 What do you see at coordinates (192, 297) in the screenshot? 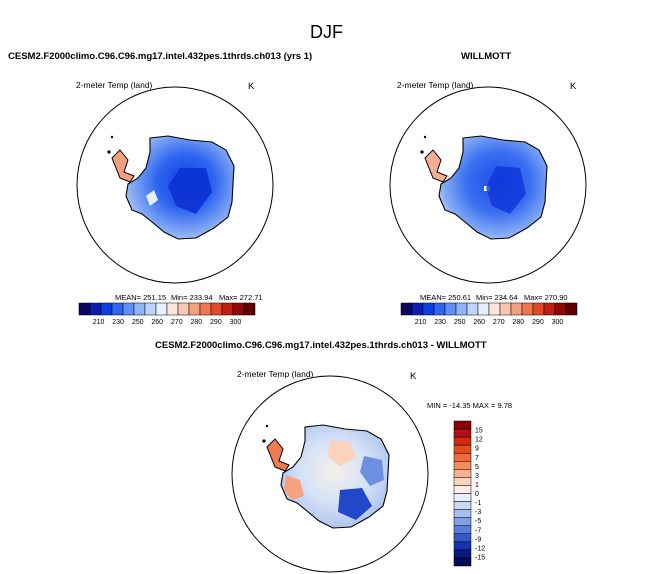
I see `panel1-min: Min= 233.94` at bounding box center [192, 297].